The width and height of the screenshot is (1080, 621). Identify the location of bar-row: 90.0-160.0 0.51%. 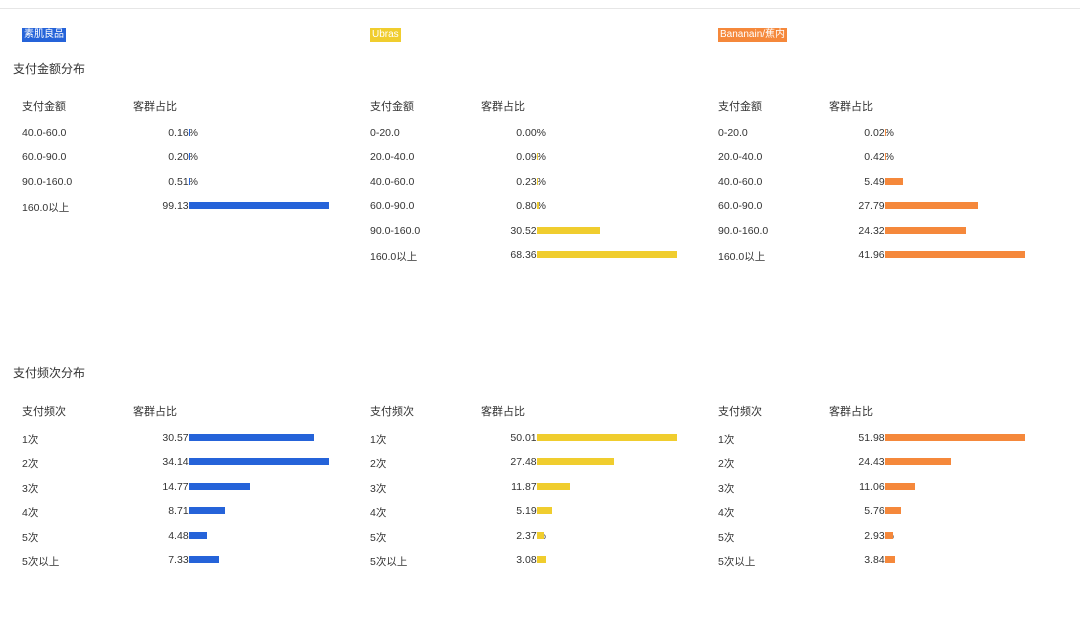
(192, 183).